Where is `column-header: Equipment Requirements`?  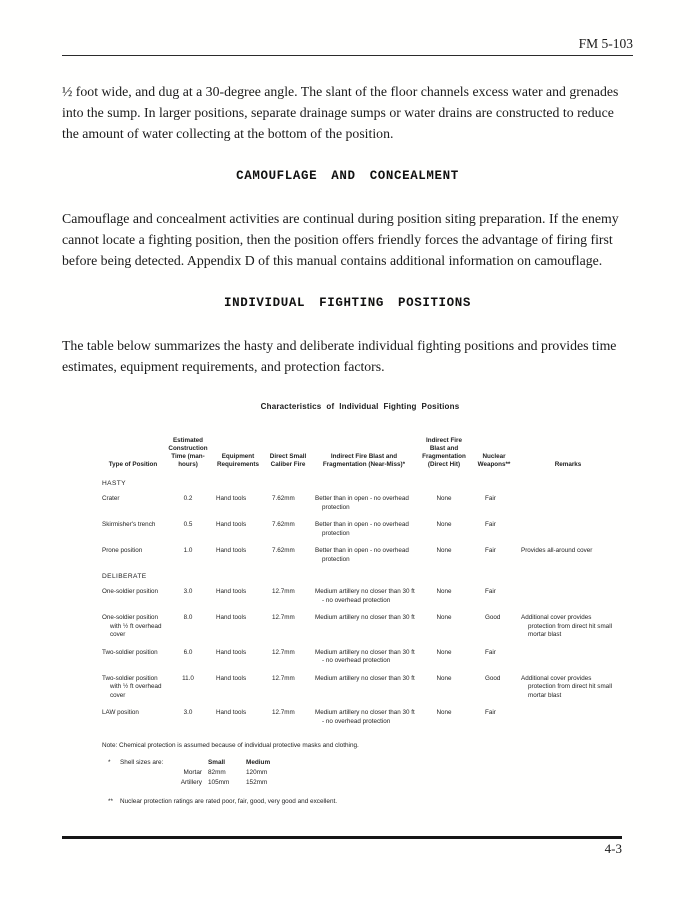 column-header: Equipment Requirements is located at coordinates (238, 461).